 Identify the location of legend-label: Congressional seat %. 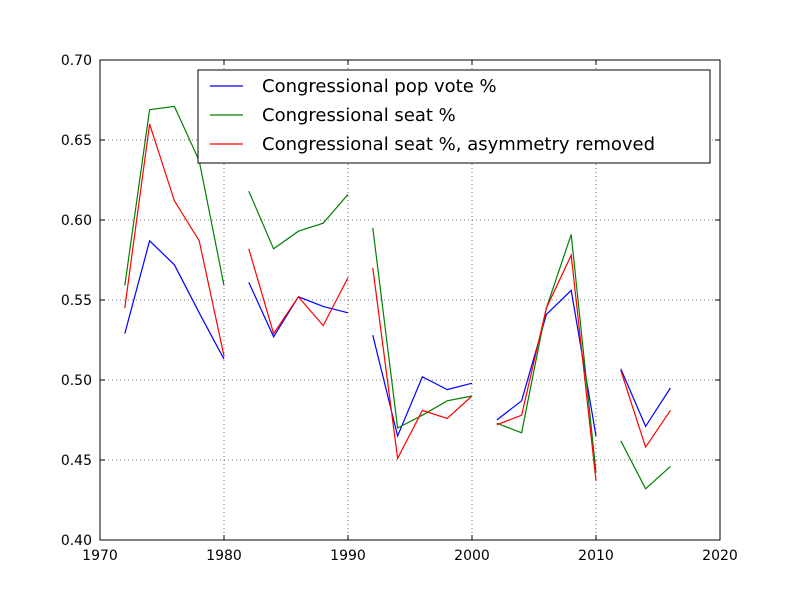
(359, 115).